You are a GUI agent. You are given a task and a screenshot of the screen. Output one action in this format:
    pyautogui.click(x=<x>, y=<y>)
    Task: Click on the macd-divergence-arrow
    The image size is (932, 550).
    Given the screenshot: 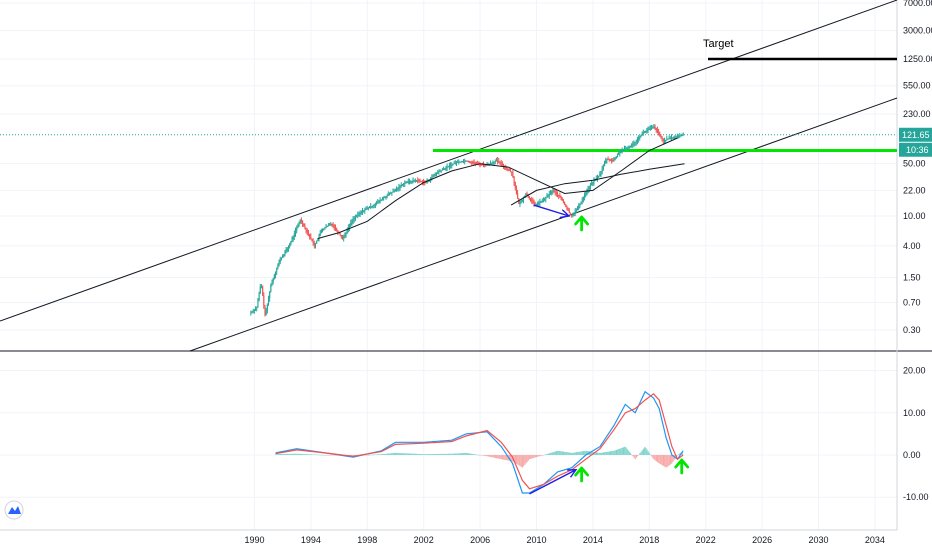 What is the action you would take?
    pyautogui.click(x=552, y=482)
    